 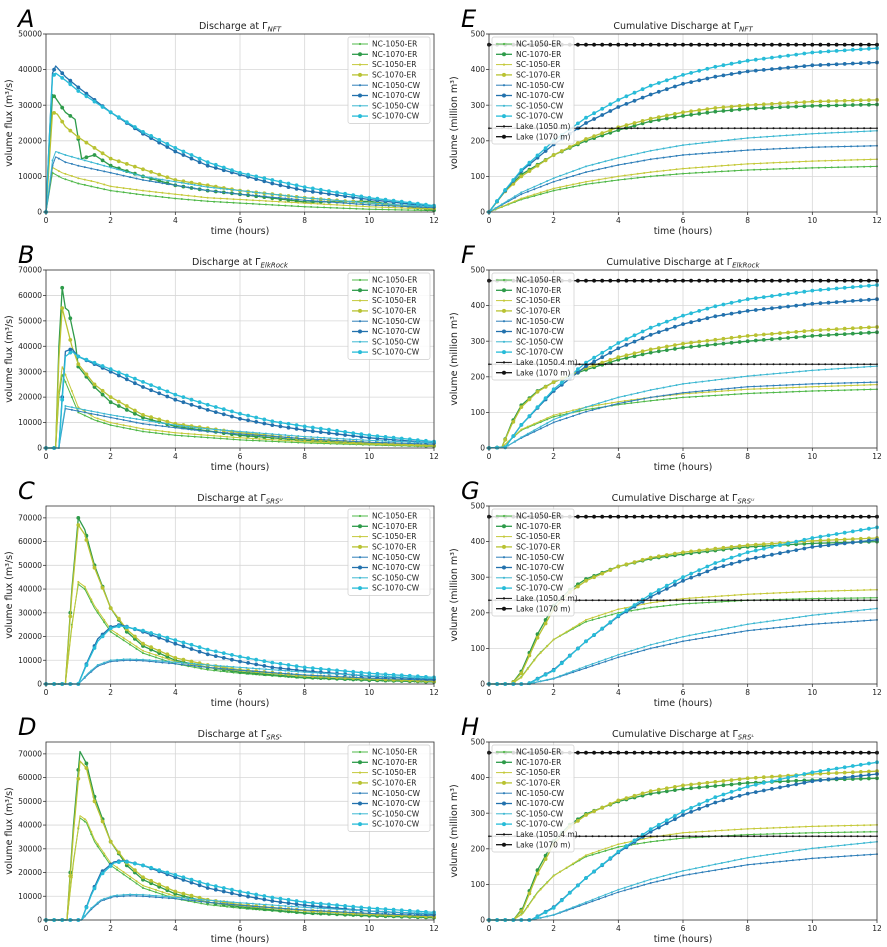 I want to click on y-tick-label: 20000, so click(x=30, y=872).